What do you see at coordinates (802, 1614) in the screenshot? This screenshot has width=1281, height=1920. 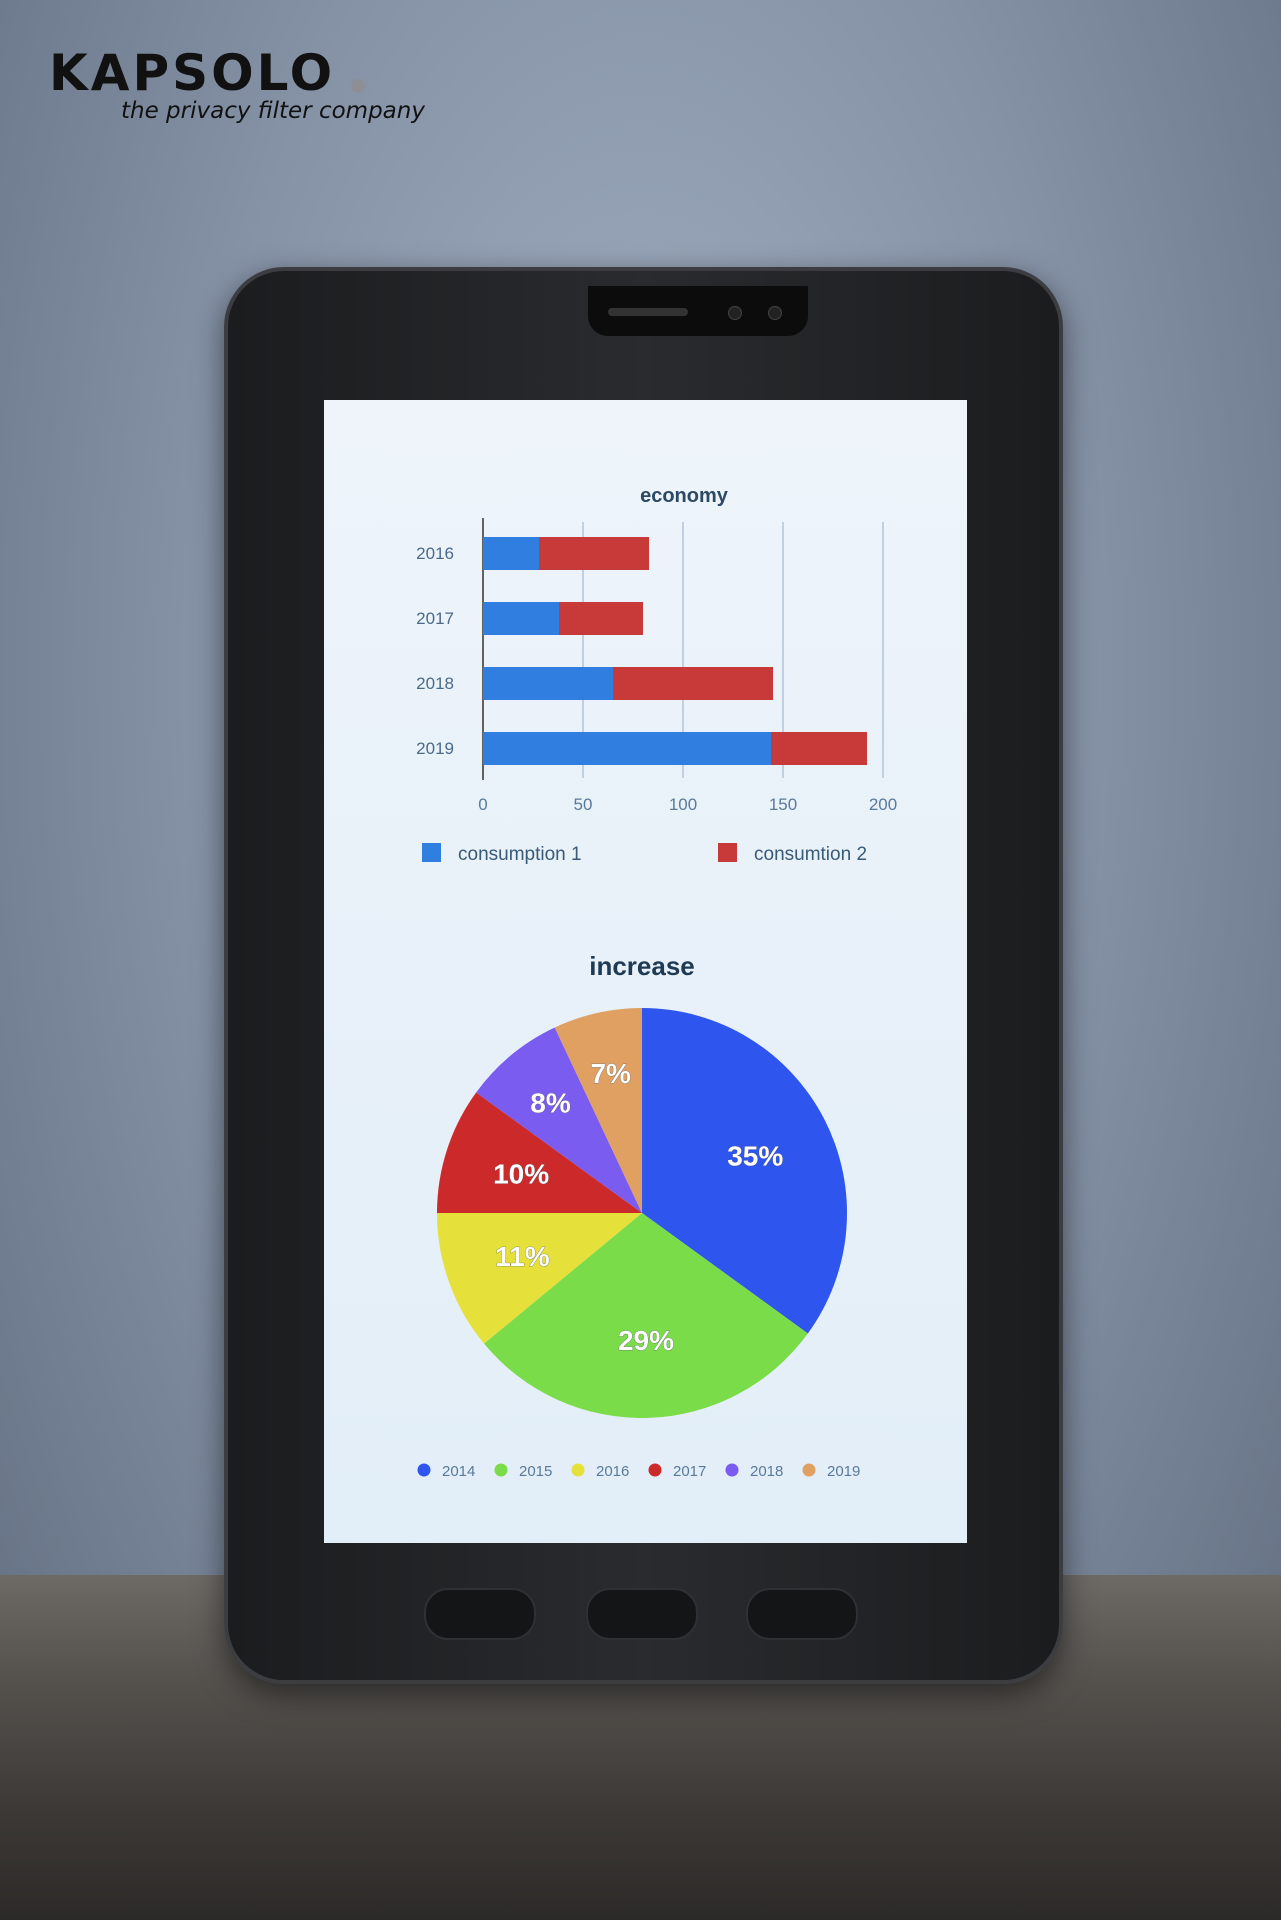 I see `back-button` at bounding box center [802, 1614].